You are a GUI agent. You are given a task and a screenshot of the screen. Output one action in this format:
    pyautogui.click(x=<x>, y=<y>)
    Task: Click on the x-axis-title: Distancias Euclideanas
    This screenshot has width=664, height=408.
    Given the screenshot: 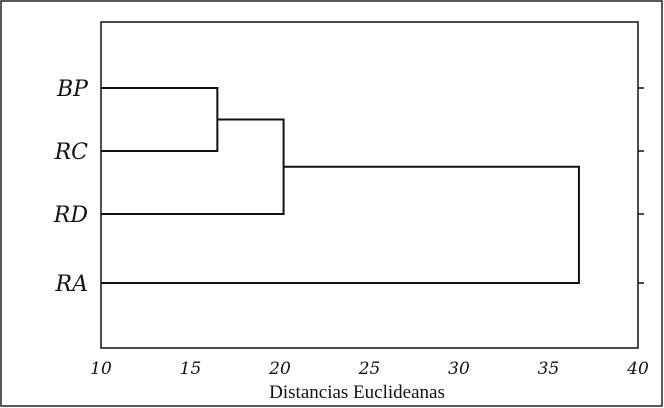 What is the action you would take?
    pyautogui.click(x=357, y=392)
    